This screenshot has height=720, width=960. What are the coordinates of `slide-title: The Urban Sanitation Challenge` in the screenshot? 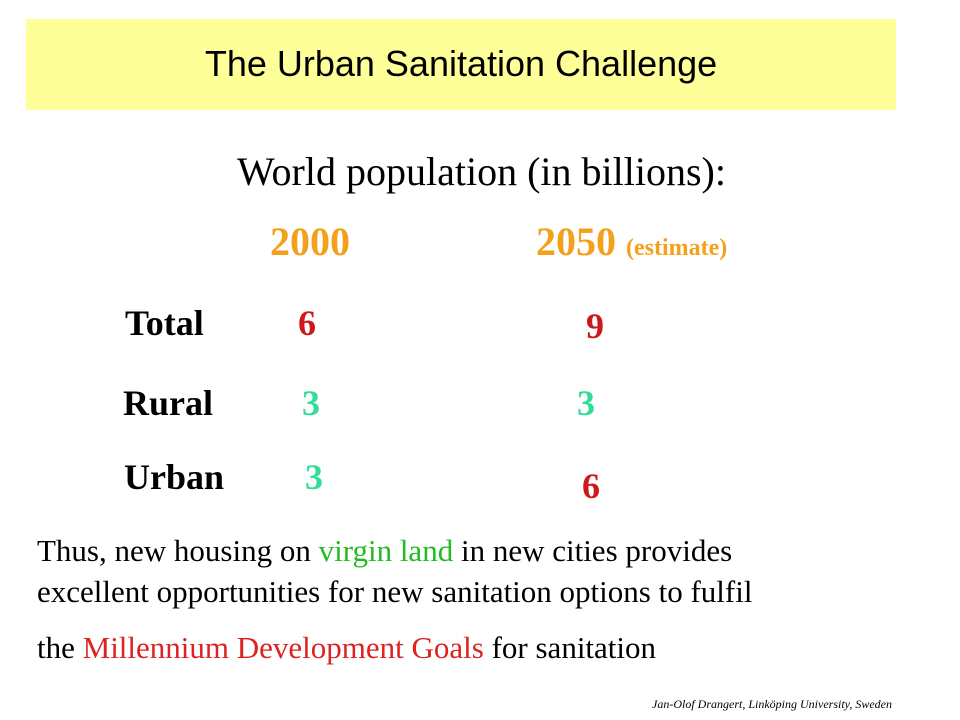 It's located at (461, 63).